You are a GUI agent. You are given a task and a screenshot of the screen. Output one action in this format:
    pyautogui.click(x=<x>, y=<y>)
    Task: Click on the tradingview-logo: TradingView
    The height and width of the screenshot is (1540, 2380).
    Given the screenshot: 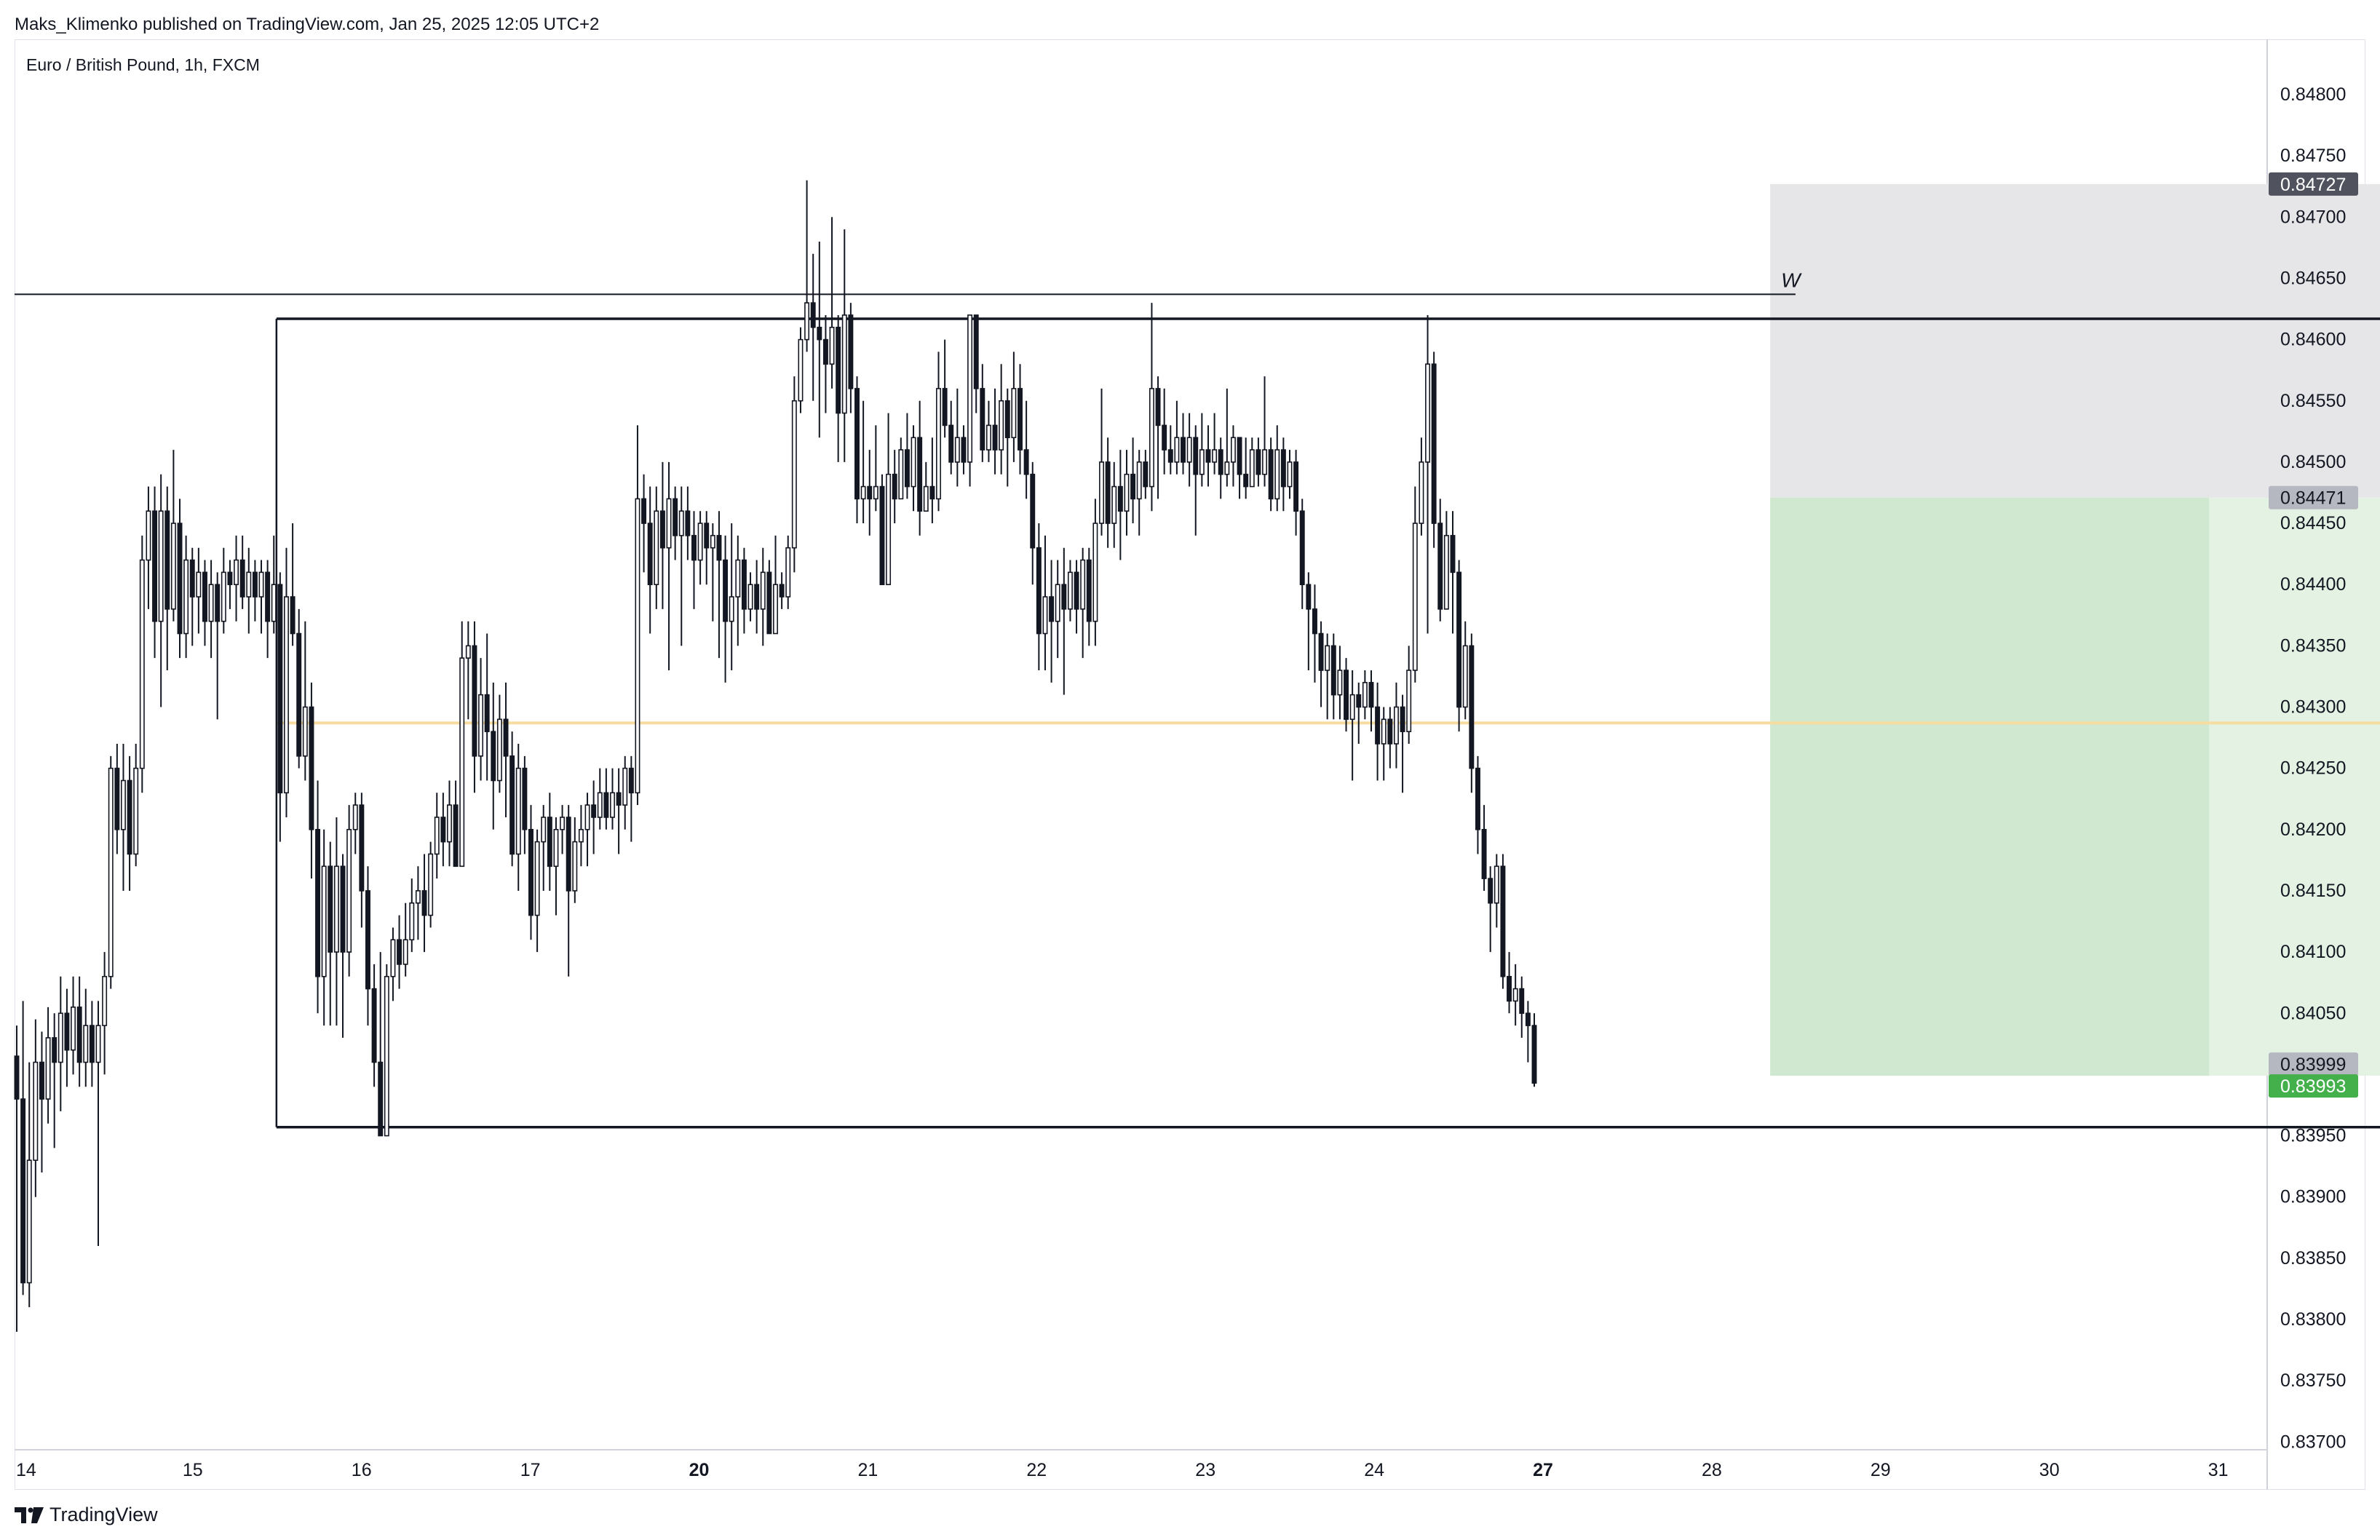 What is the action you would take?
    pyautogui.click(x=86, y=1515)
    